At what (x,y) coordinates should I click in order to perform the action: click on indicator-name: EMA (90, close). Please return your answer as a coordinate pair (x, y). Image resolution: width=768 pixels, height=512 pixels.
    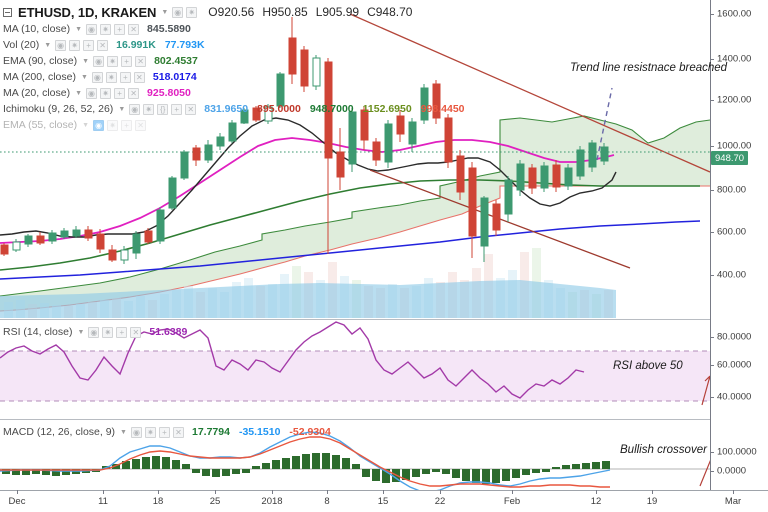
    Looking at the image, I should click on (40, 60).